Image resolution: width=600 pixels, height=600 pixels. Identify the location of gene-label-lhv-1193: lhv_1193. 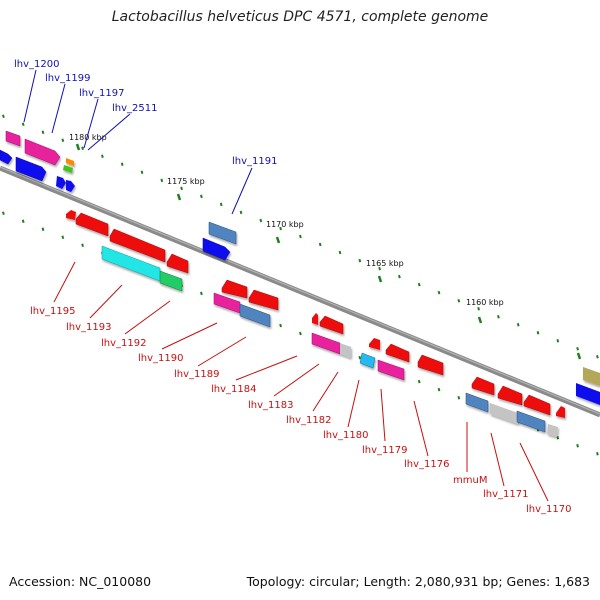
(88, 327).